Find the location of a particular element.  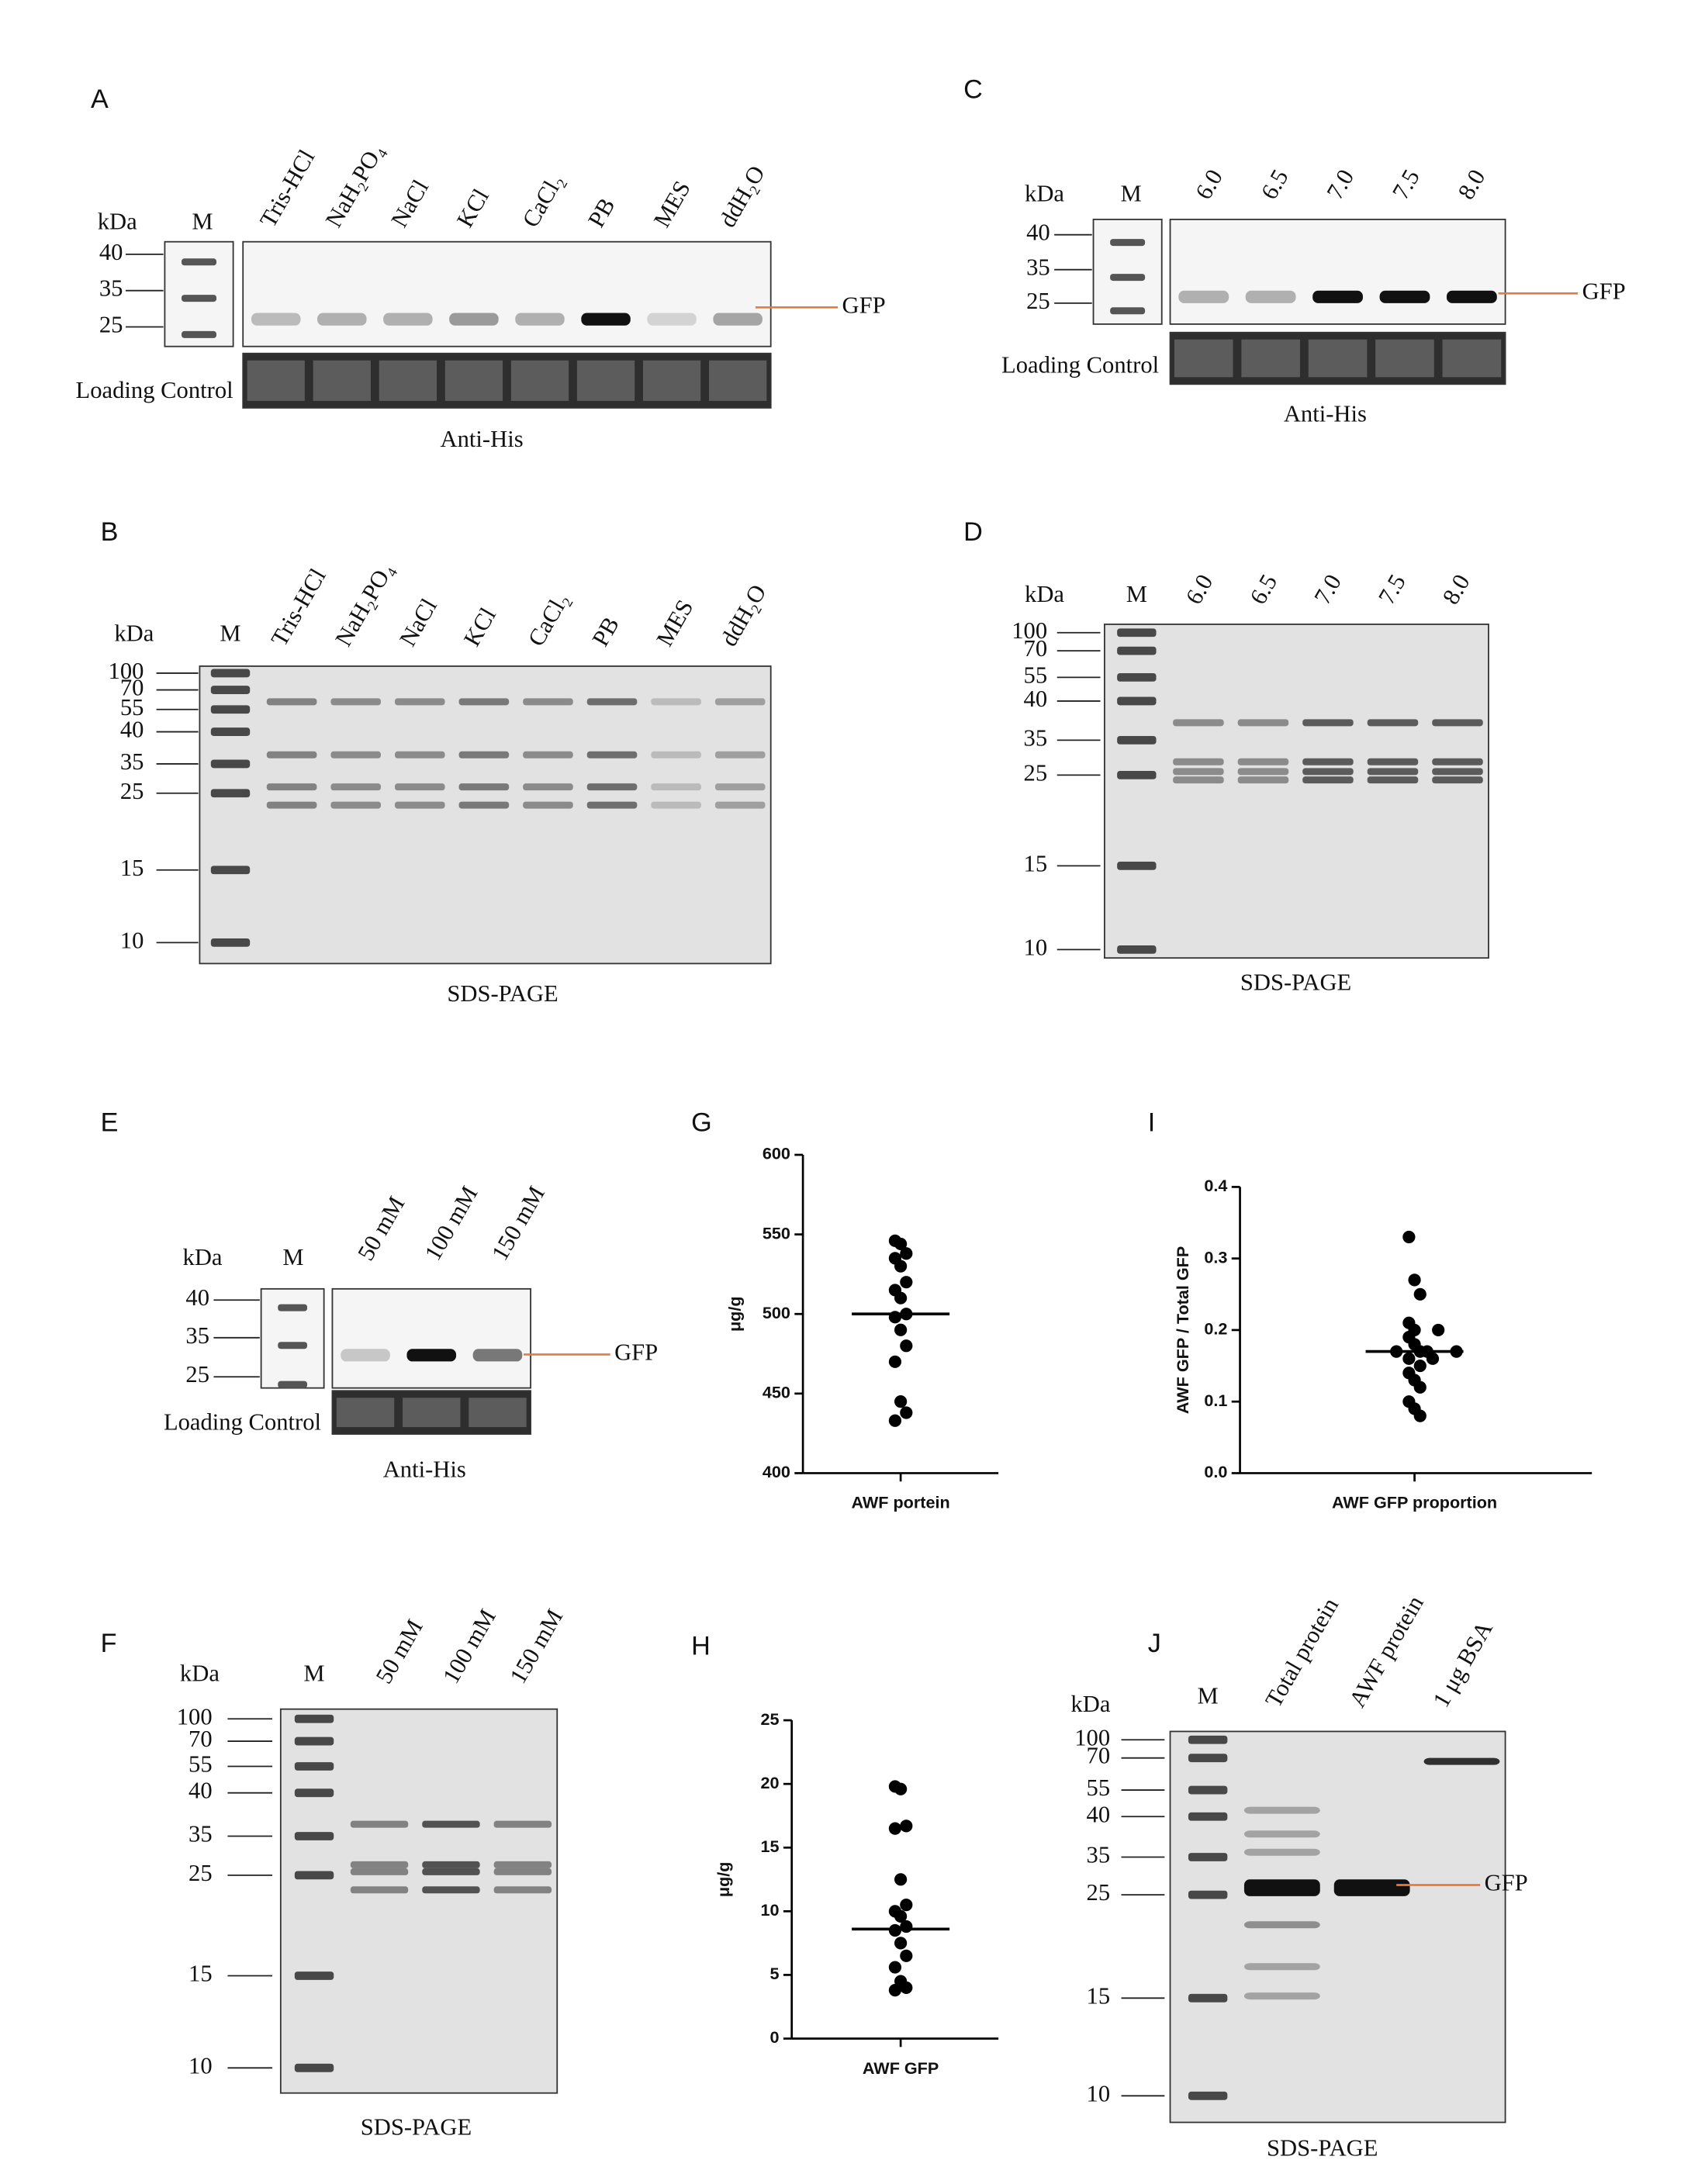

panel-letter: C is located at coordinates (973, 89).